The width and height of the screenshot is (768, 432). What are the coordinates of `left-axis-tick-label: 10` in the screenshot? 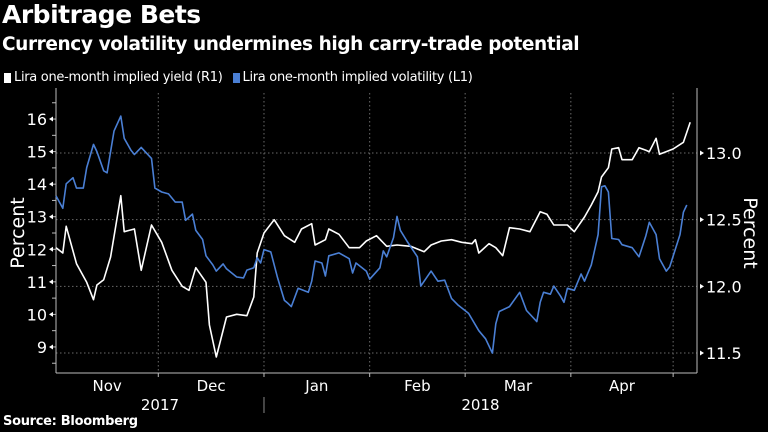 It's located at (37, 314).